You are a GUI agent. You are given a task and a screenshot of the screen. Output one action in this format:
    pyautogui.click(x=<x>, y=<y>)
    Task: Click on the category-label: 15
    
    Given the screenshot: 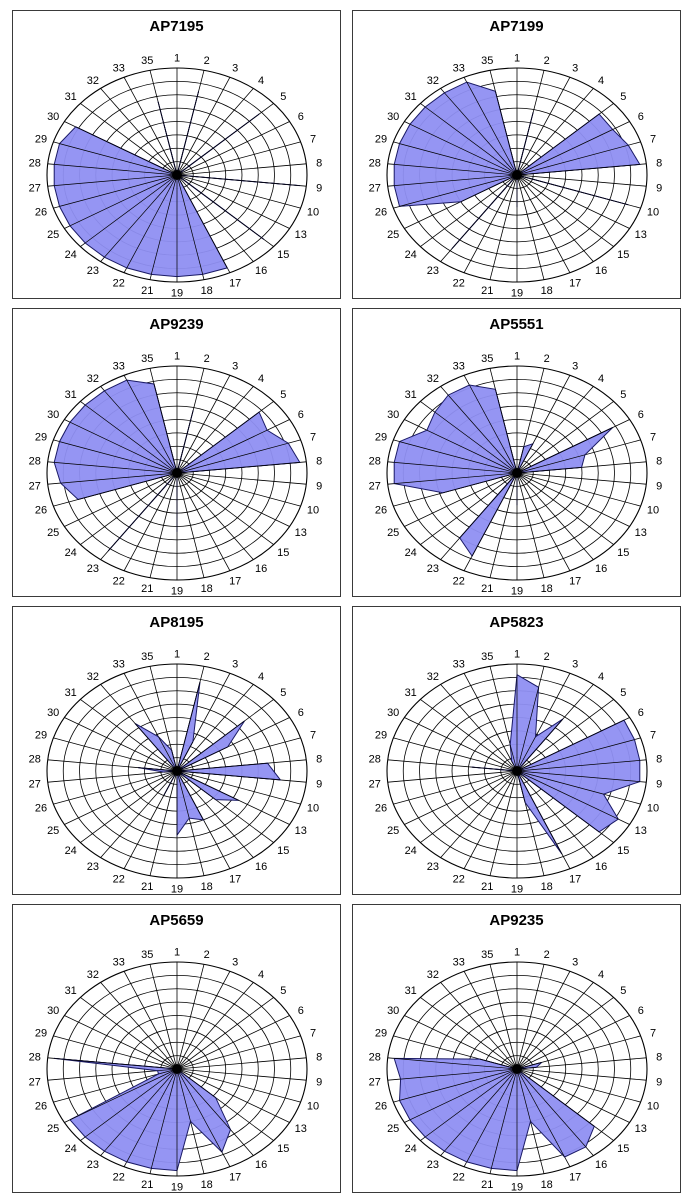 What is the action you would take?
    pyautogui.click(x=623, y=255)
    